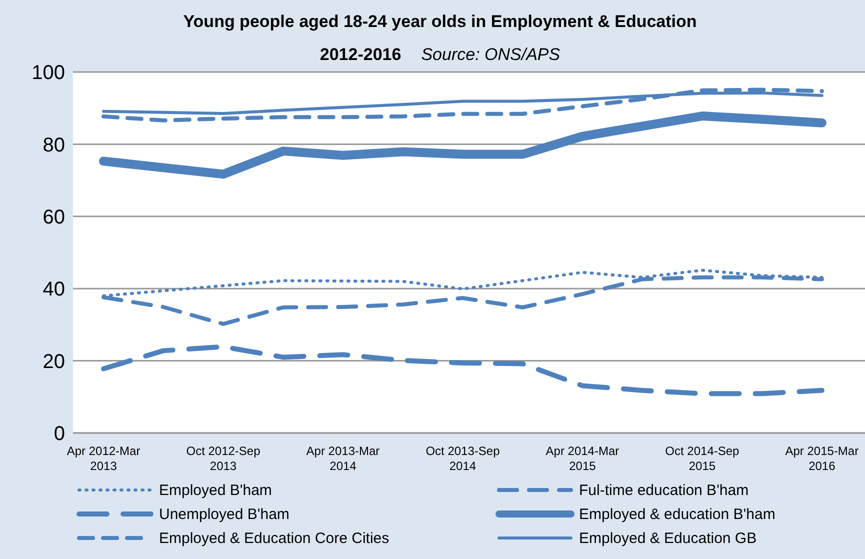 This screenshot has height=559, width=865. What do you see at coordinates (53, 217) in the screenshot?
I see `y-tick-label: 60` at bounding box center [53, 217].